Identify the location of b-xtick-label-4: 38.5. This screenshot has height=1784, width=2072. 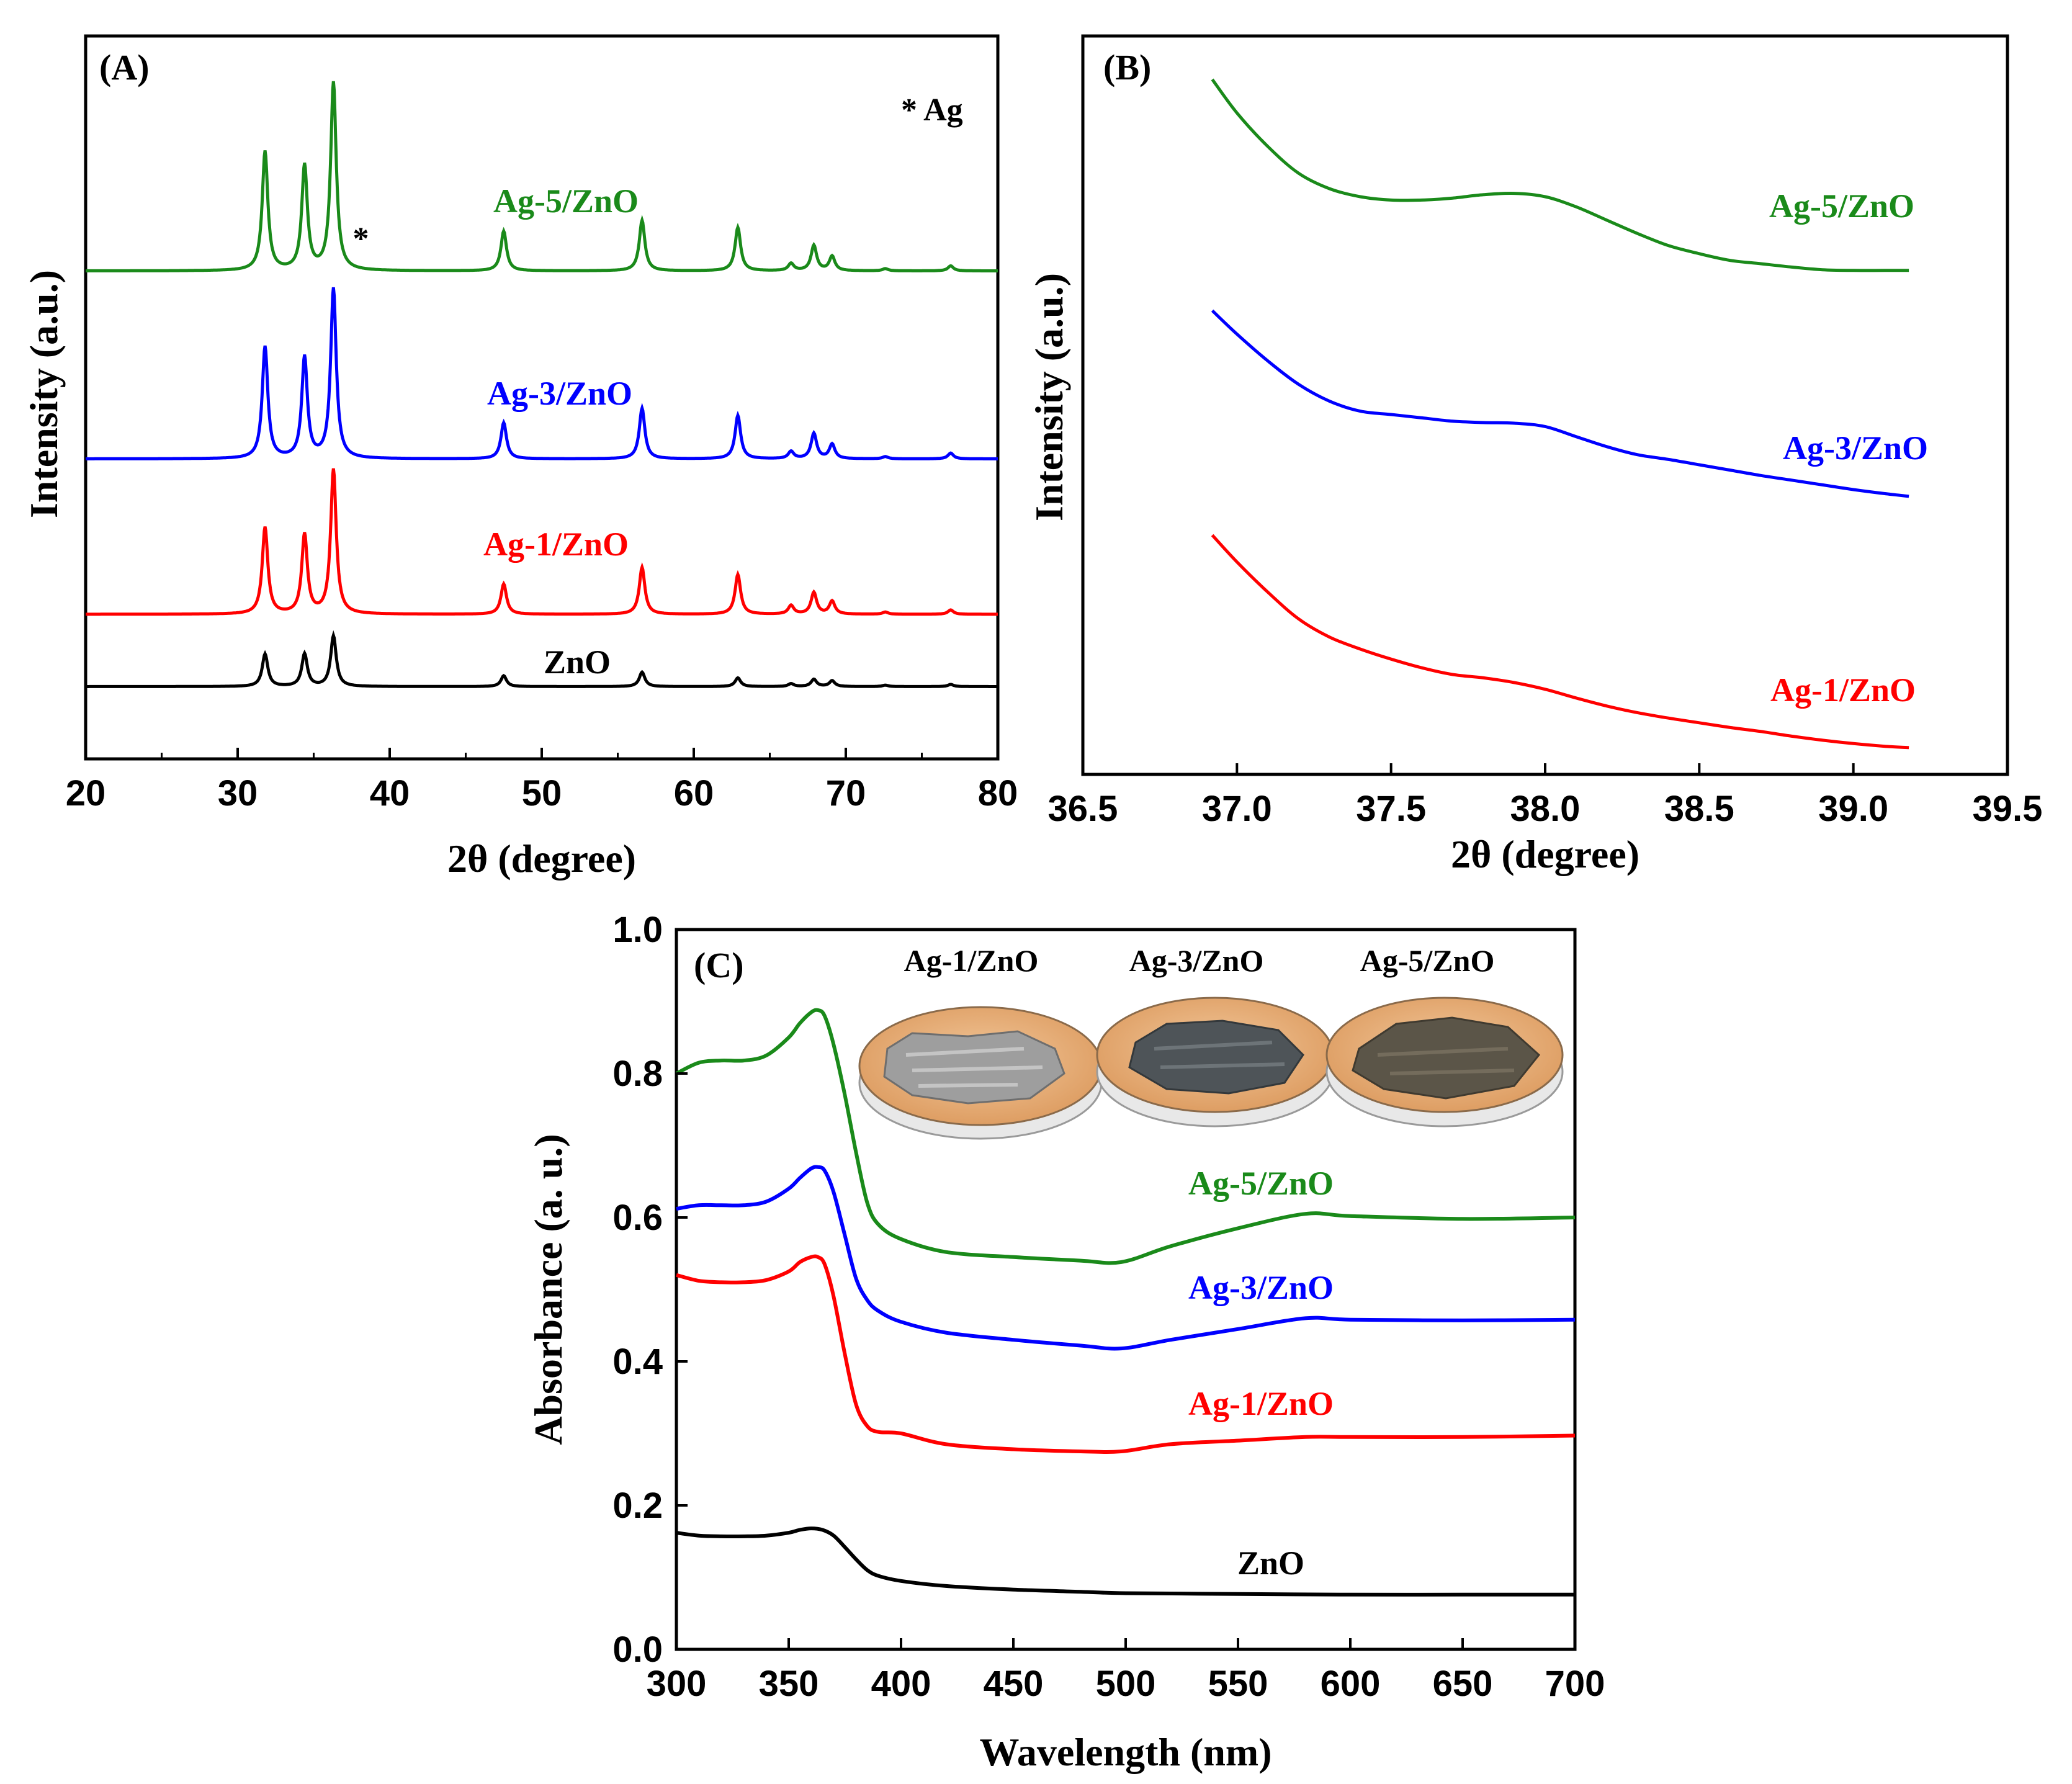
(1699, 809).